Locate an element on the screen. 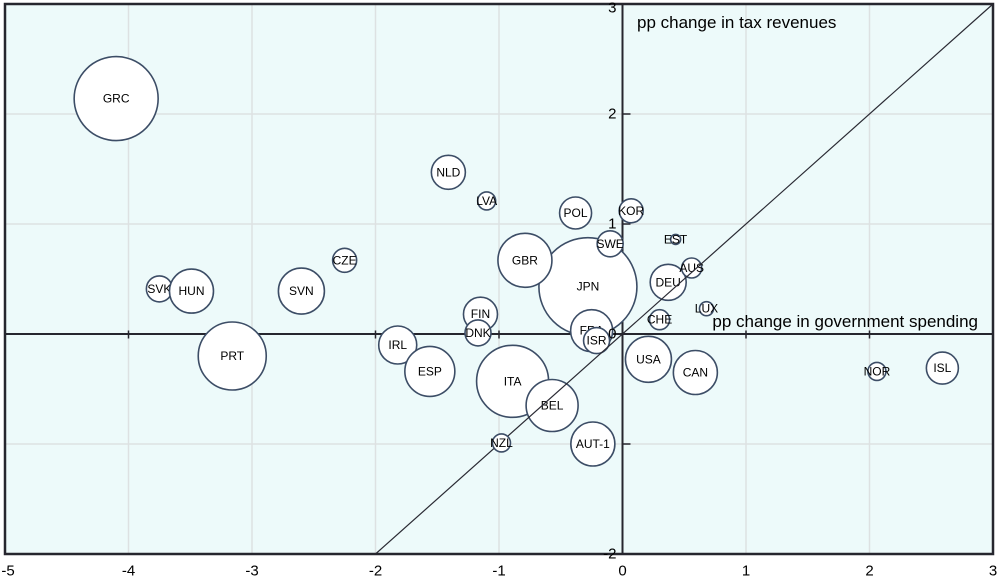 The height and width of the screenshot is (578, 1000). bubble-label-LVA: LVA is located at coordinates (486, 201).